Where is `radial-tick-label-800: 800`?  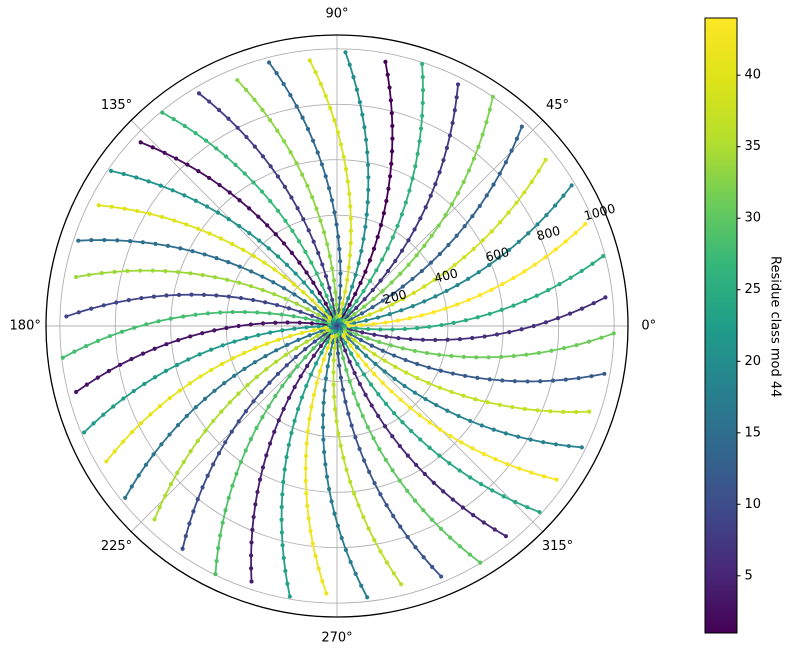
radial-tick-label-800: 800 is located at coordinates (548, 233).